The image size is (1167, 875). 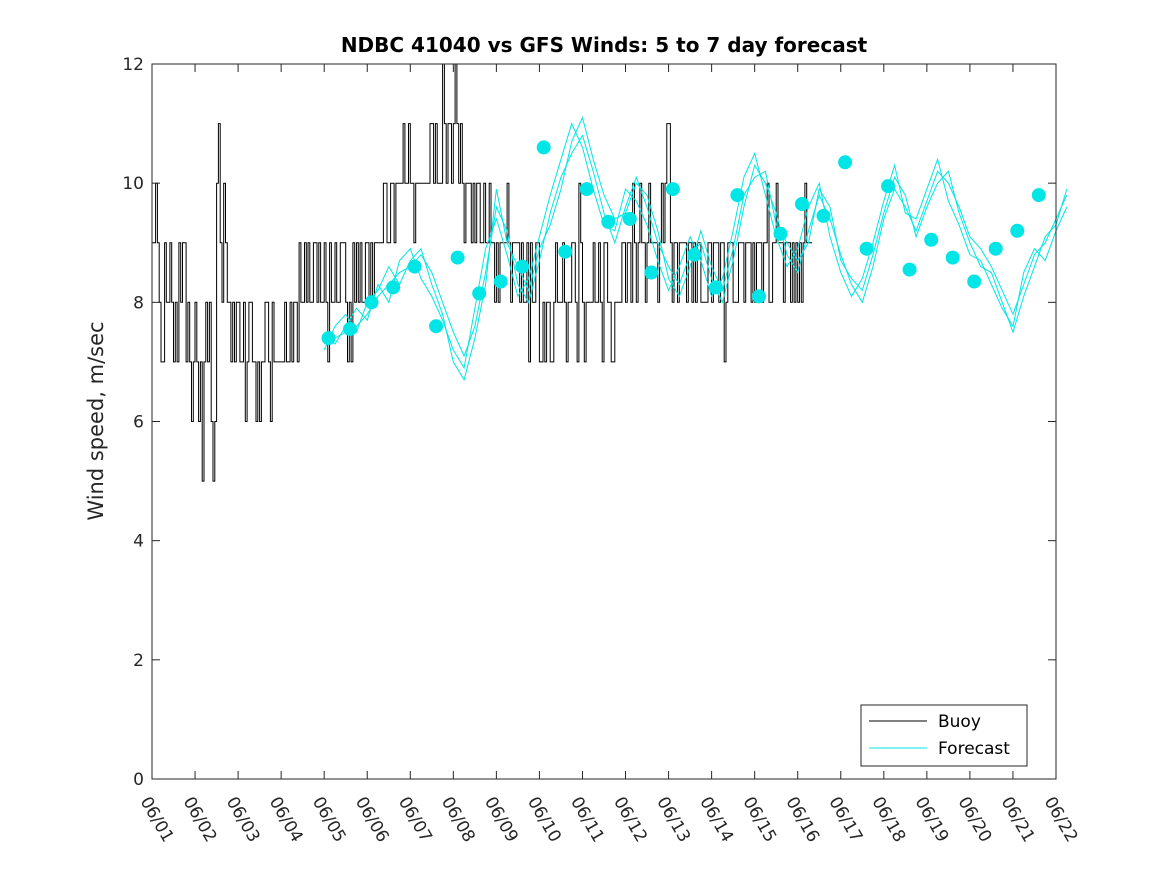 What do you see at coordinates (974, 749) in the screenshot?
I see `legend-forecast-label: Forecast` at bounding box center [974, 749].